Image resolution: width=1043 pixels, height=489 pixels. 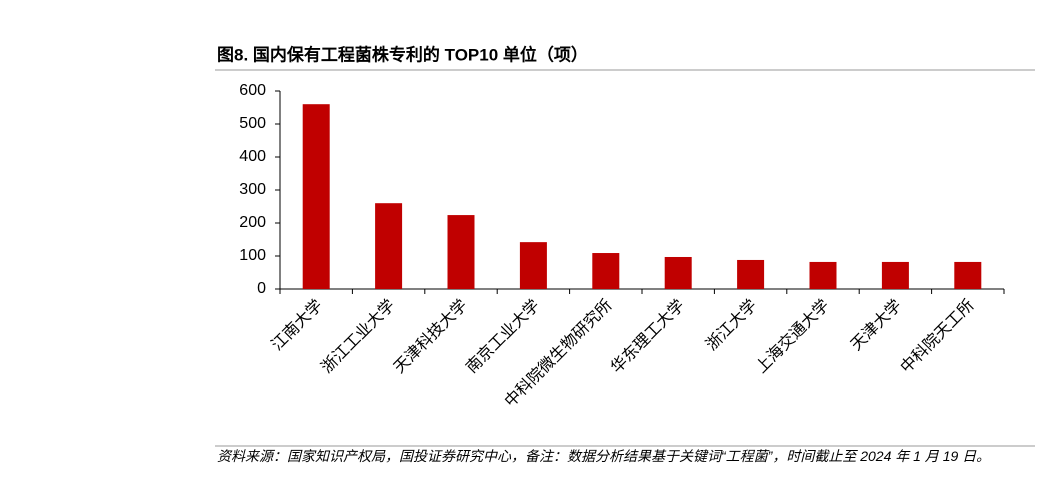 I want to click on x-tick-label: 浙江工业大学, so click(x=358, y=336).